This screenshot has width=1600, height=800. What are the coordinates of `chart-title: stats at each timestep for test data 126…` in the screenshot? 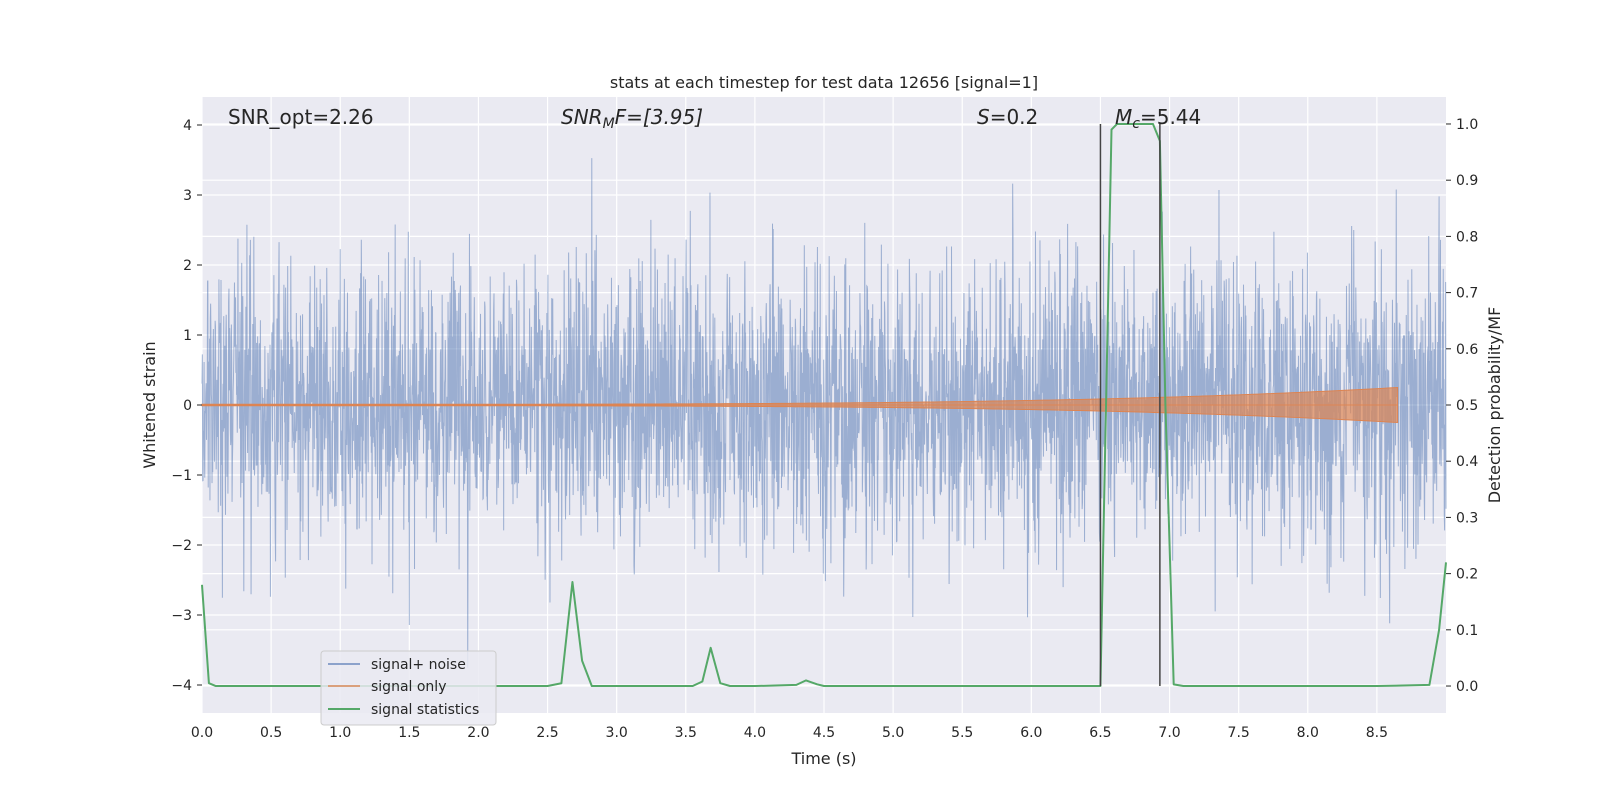 It's located at (824, 82).